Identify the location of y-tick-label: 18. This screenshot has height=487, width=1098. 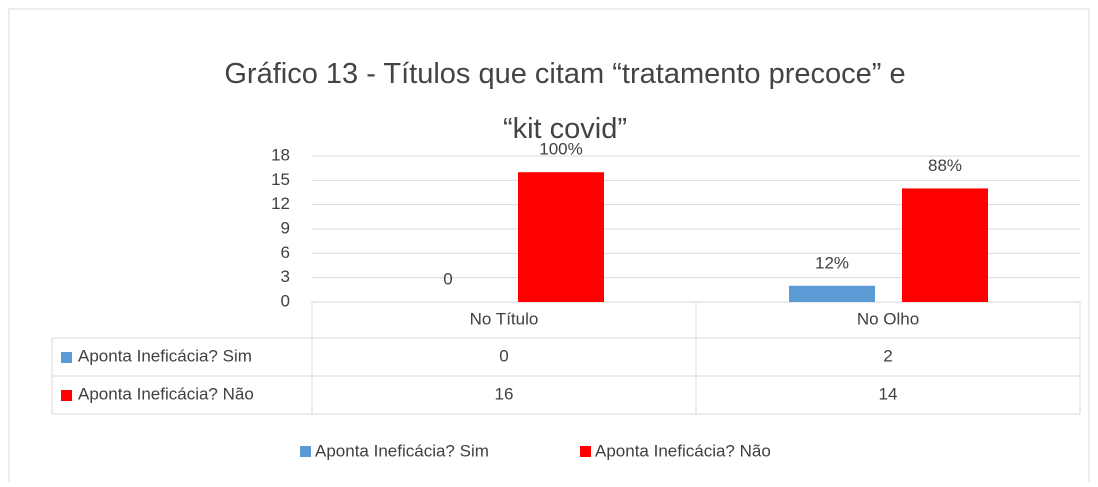
(280, 154).